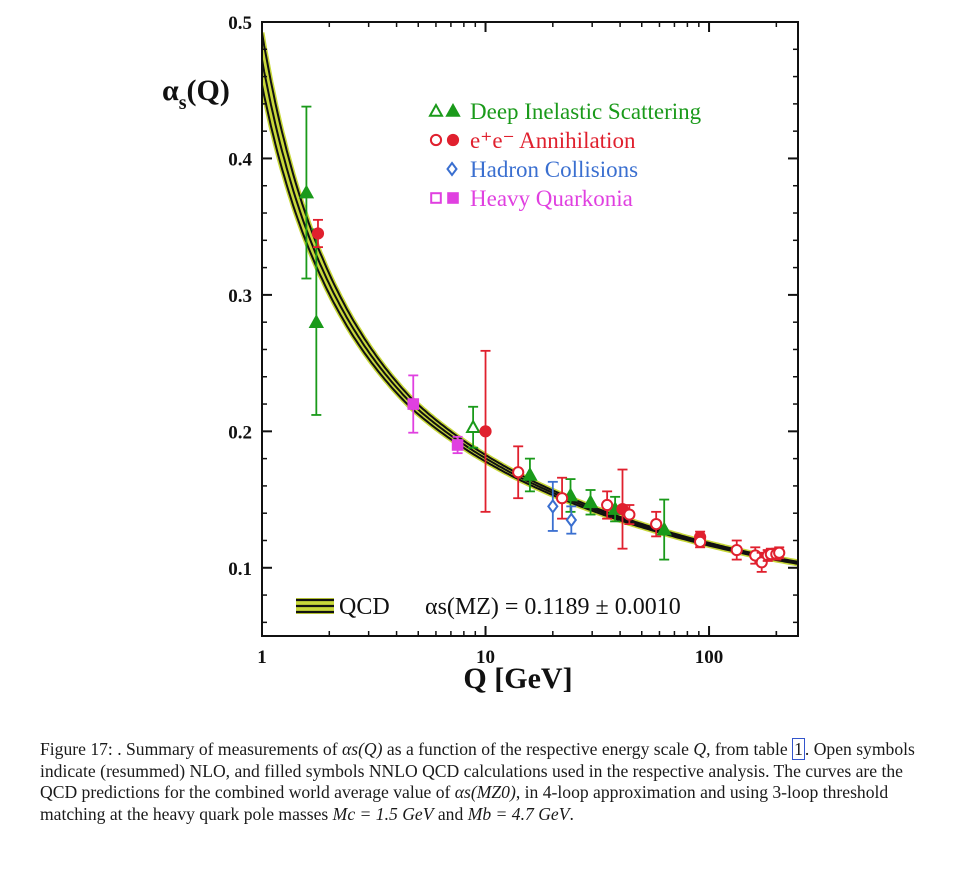 Image resolution: width=959 pixels, height=871 pixels. Describe the element at coordinates (700, 749) in the screenshot. I see `caption-symbol-q: Q` at that location.